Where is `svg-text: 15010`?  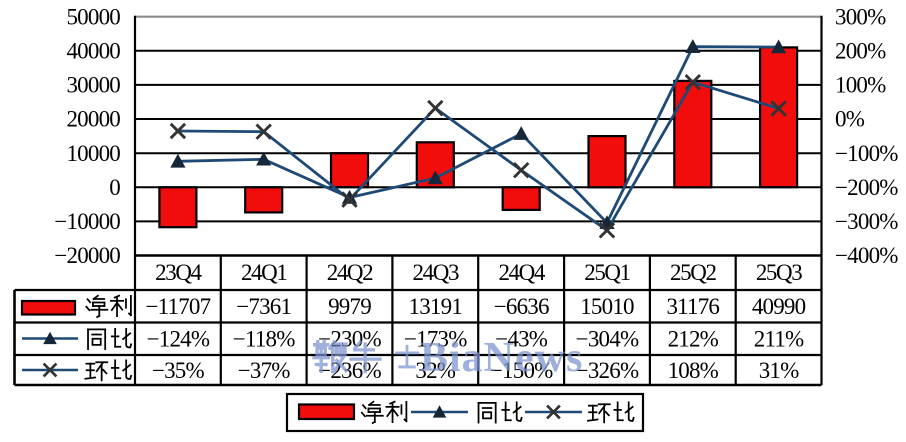 svg-text: 15010 is located at coordinates (607, 306).